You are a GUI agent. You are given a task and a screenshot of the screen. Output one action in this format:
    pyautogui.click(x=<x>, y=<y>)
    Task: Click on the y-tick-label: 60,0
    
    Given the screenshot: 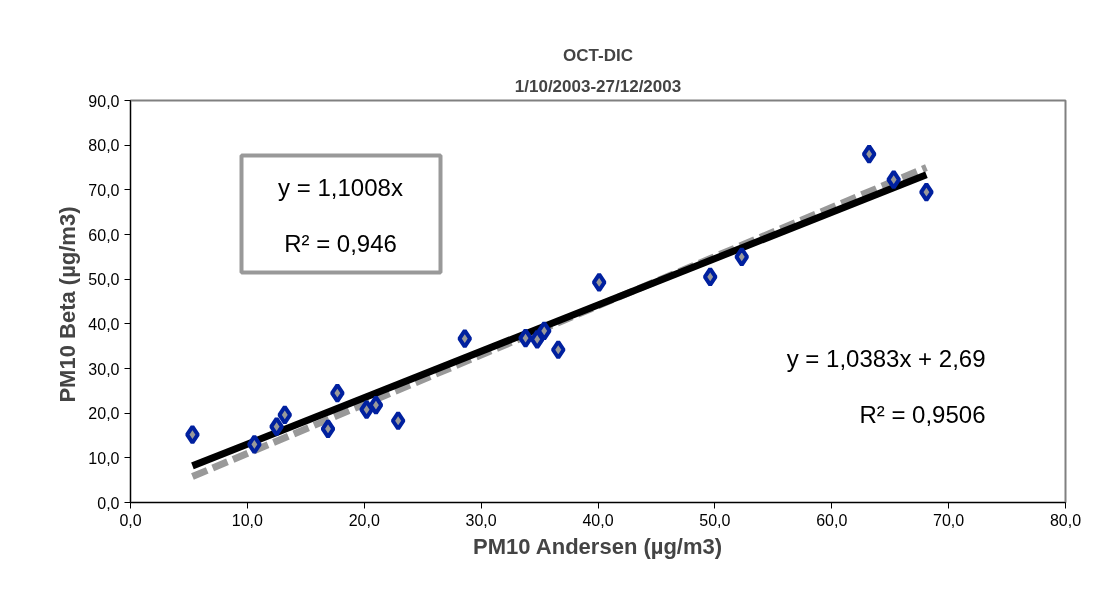 What is the action you would take?
    pyautogui.click(x=104, y=235)
    